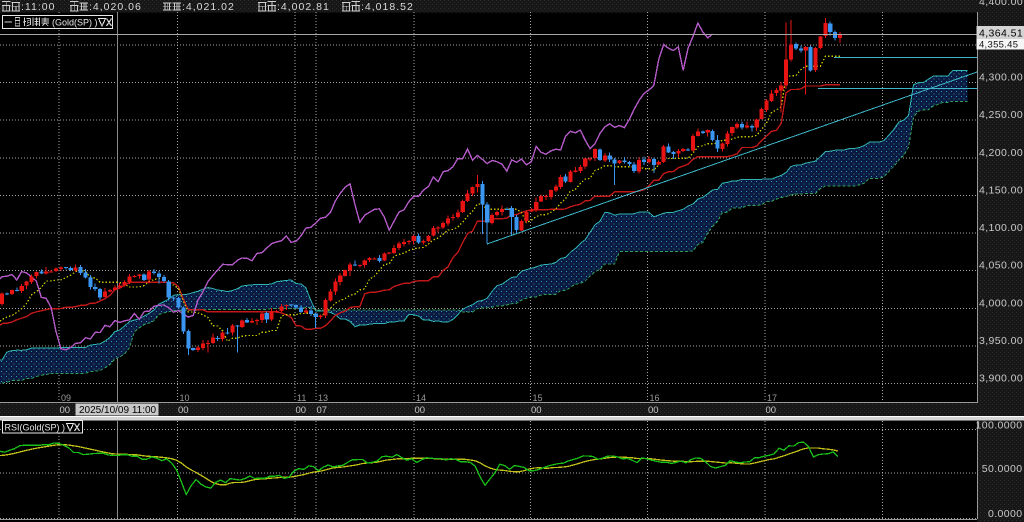 The image size is (1024, 522). I want to click on svg-text: 4,355.45, so click(998, 45).